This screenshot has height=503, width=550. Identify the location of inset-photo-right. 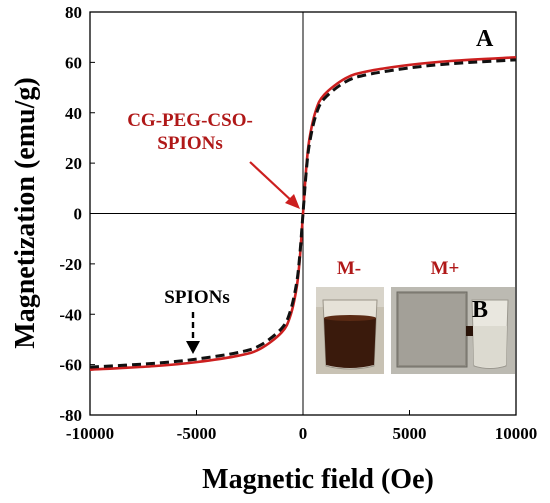
(453, 330).